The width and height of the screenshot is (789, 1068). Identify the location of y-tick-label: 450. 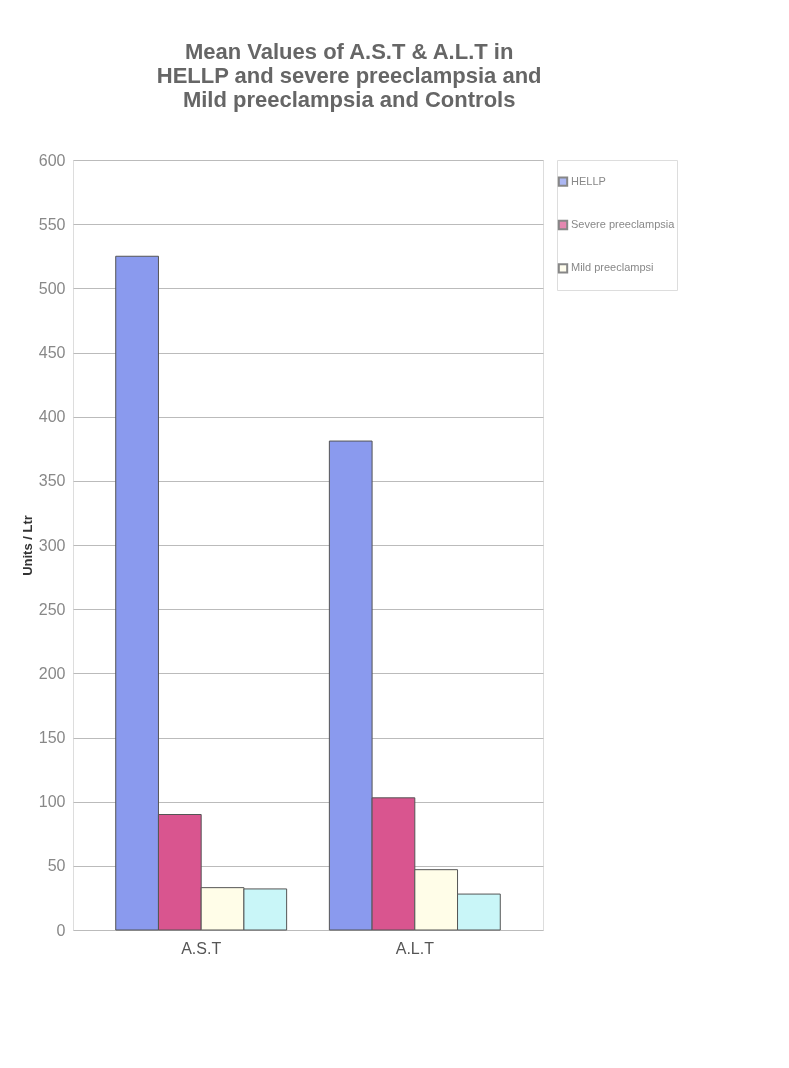
(52, 352).